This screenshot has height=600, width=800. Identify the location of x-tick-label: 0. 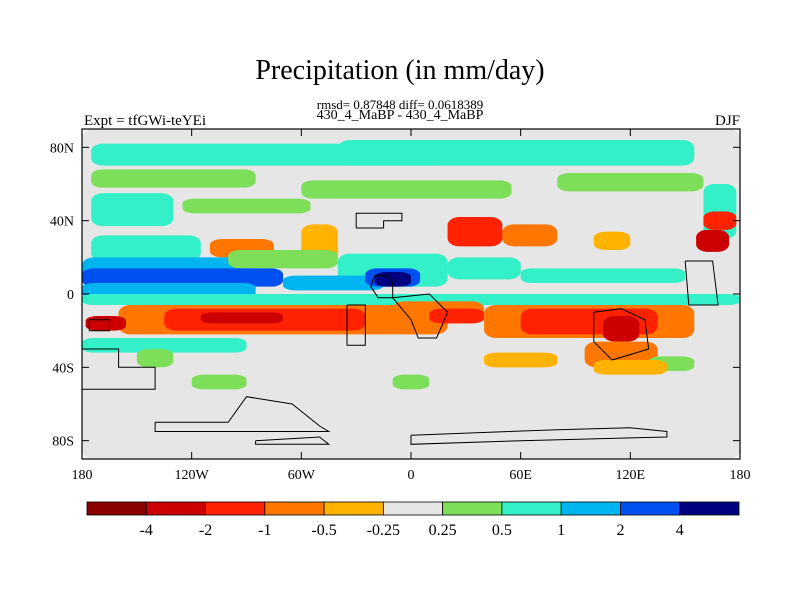
(411, 475).